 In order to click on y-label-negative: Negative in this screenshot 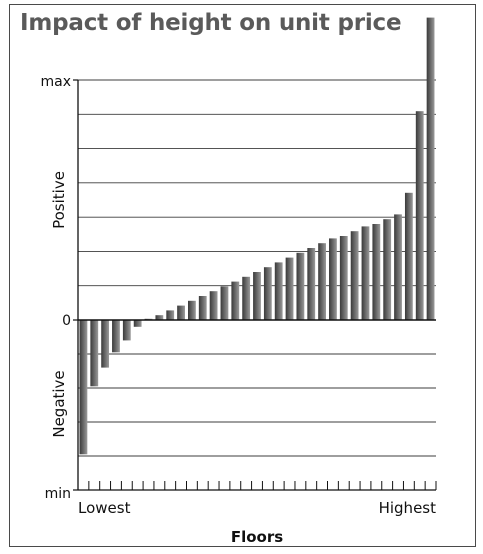, I will do `click(59, 403)`.